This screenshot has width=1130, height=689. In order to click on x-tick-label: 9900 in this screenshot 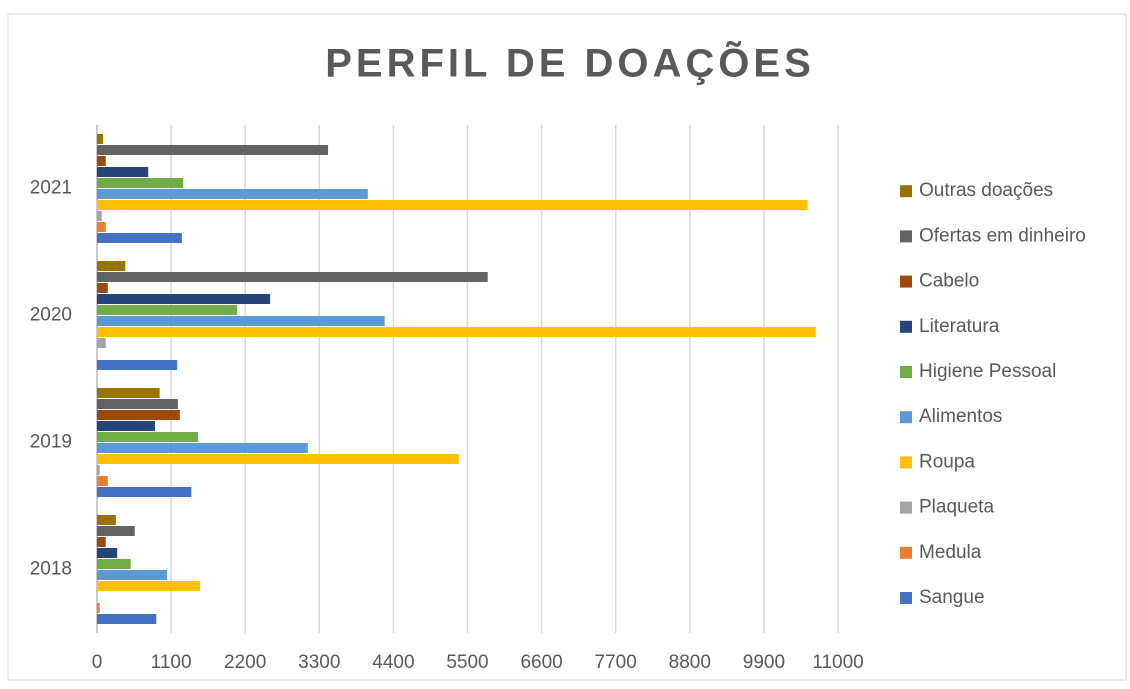, I will do `click(764, 662)`.